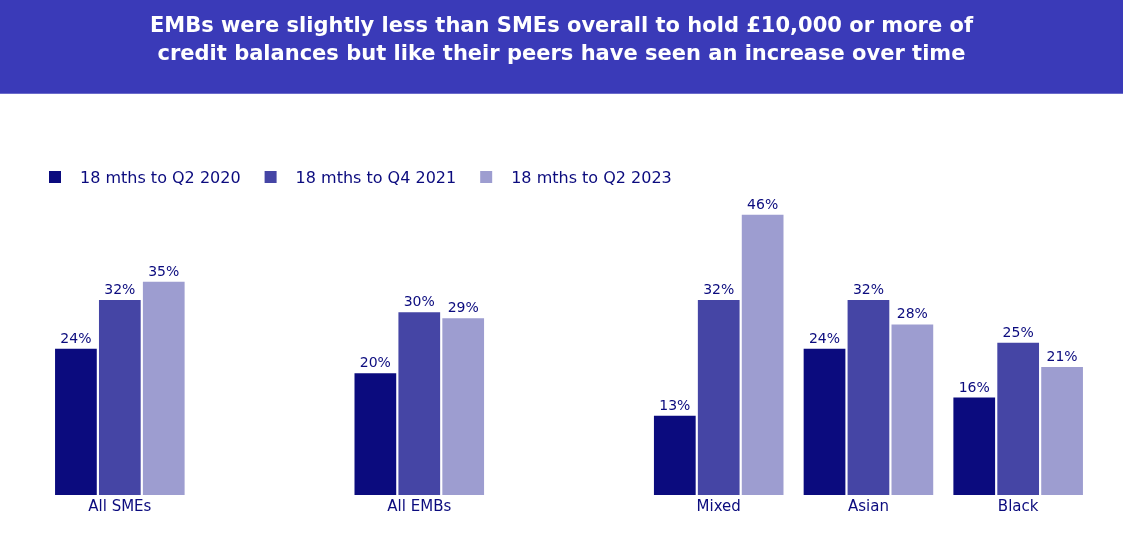 This screenshot has height=540, width=1123. Describe the element at coordinates (375, 362) in the screenshot. I see `data-label: 20%` at that location.